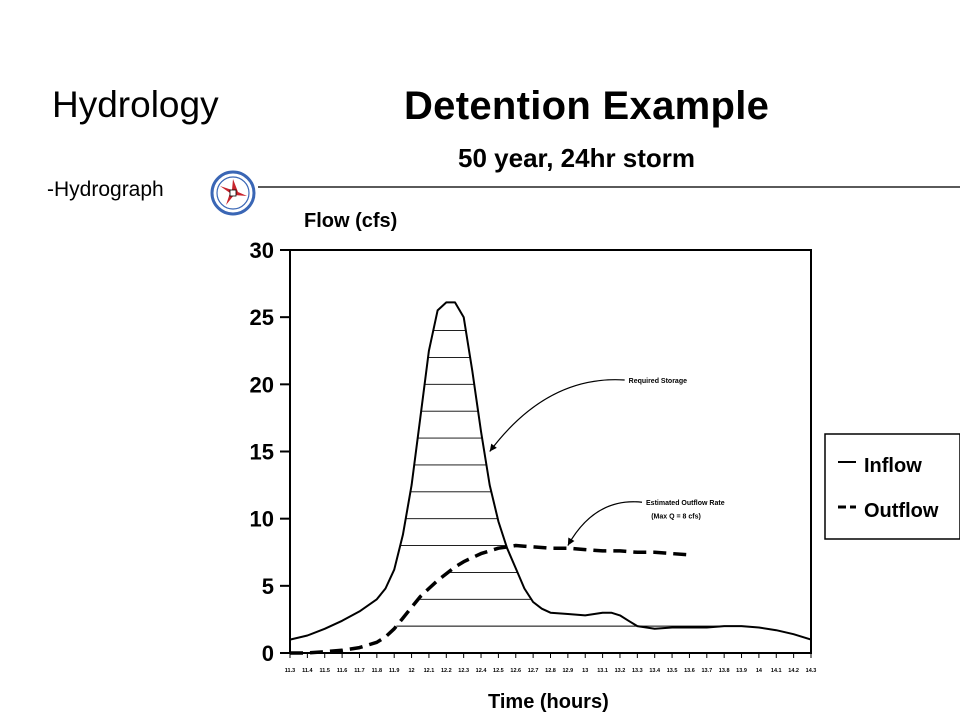 This screenshot has width=960, height=720. Describe the element at coordinates (463, 671) in the screenshot. I see `x-tick-label-10: 12.3` at that location.